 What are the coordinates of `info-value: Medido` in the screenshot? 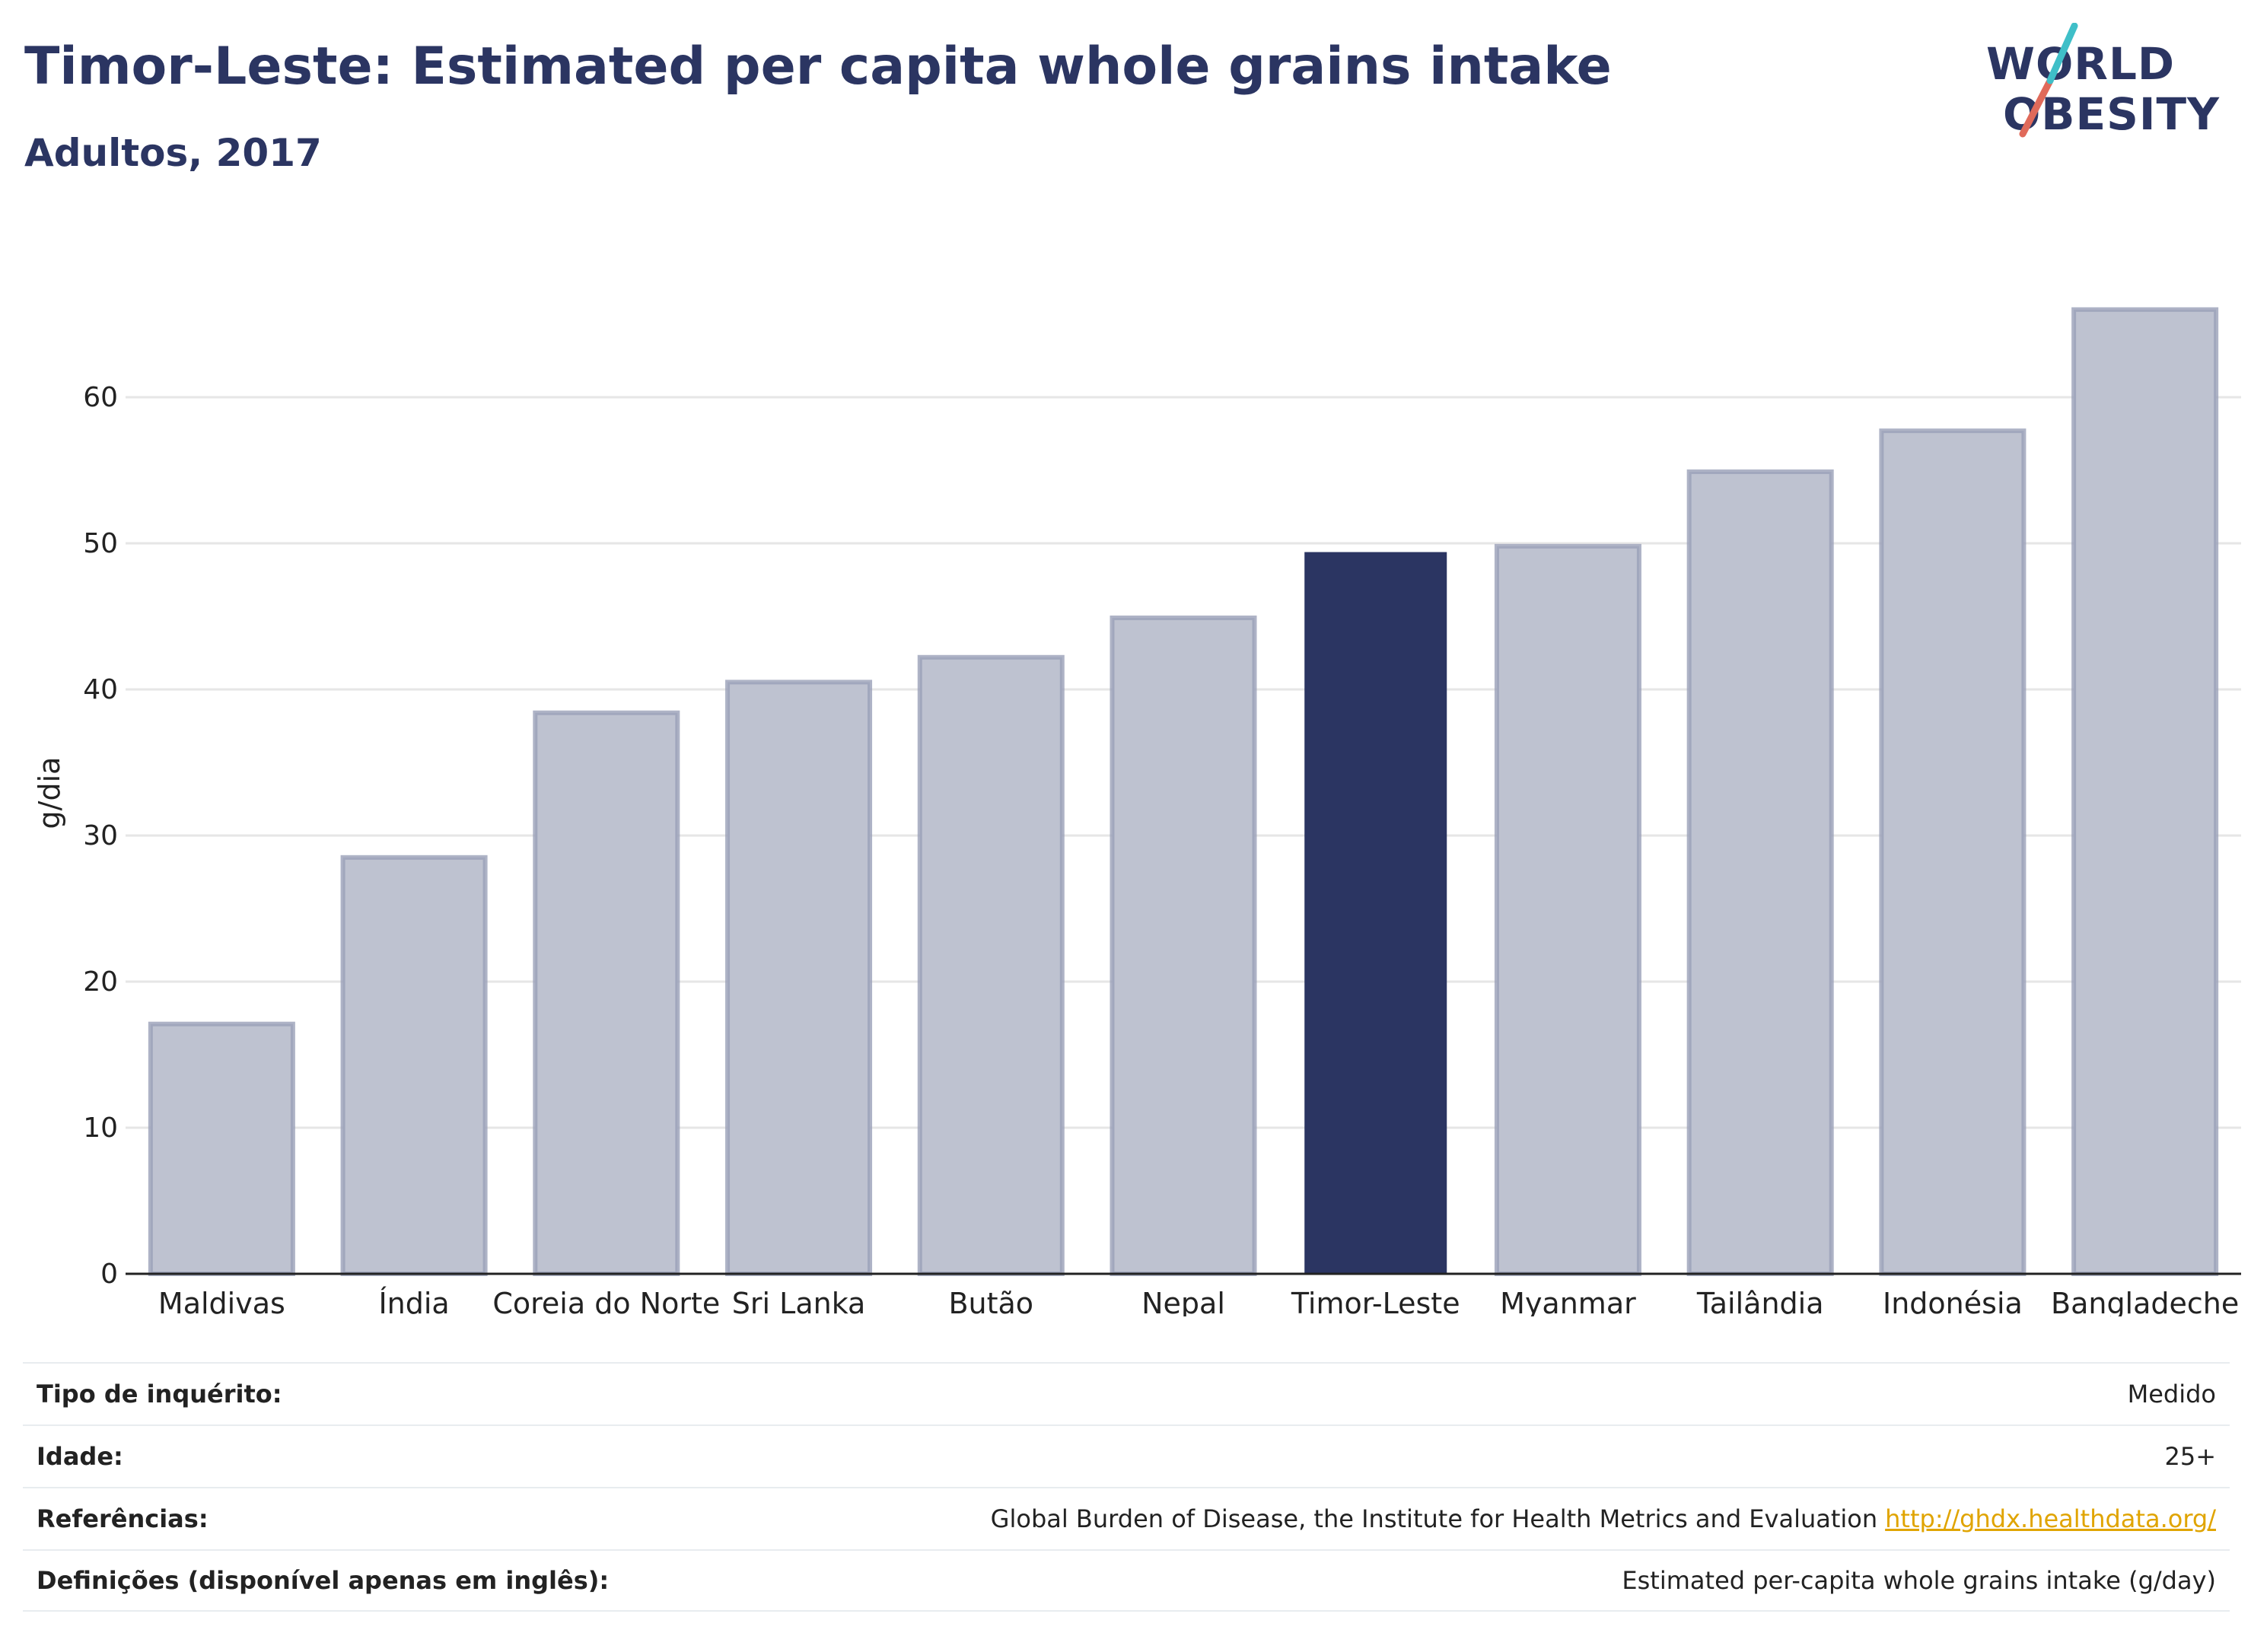 It's located at (2171, 1394).